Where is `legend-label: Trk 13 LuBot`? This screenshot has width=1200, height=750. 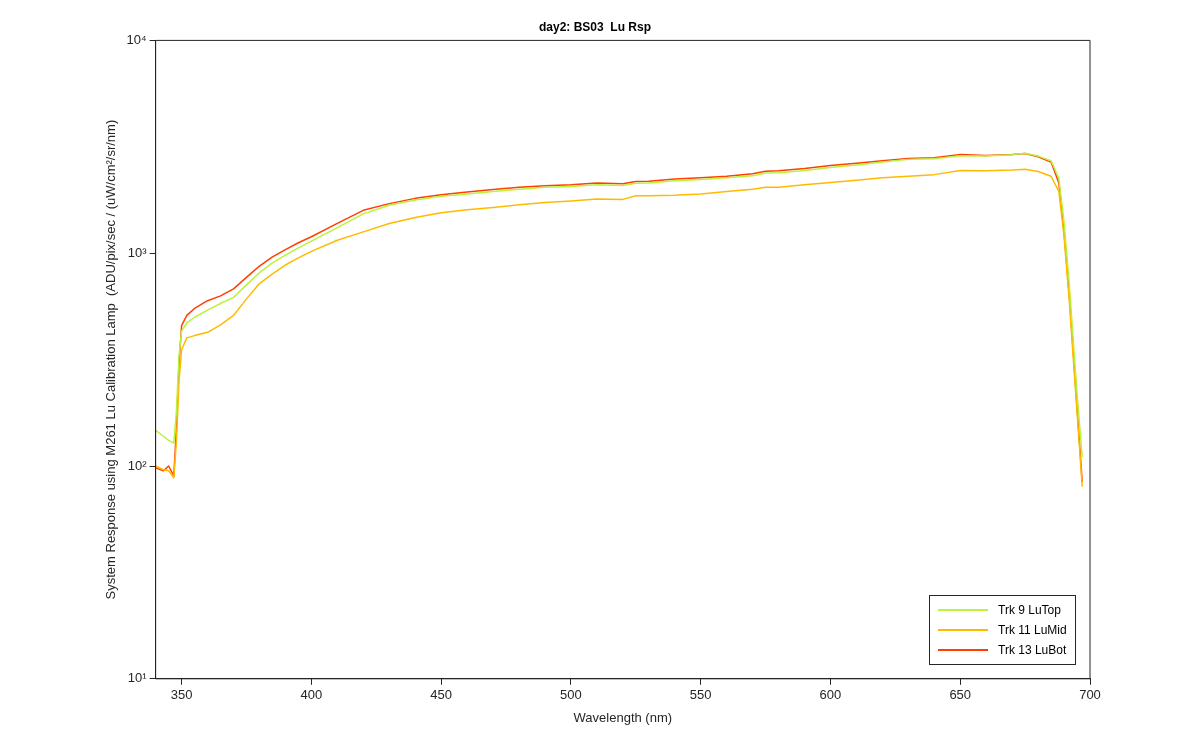
legend-label: Trk 13 LuBot is located at coordinates (1032, 649).